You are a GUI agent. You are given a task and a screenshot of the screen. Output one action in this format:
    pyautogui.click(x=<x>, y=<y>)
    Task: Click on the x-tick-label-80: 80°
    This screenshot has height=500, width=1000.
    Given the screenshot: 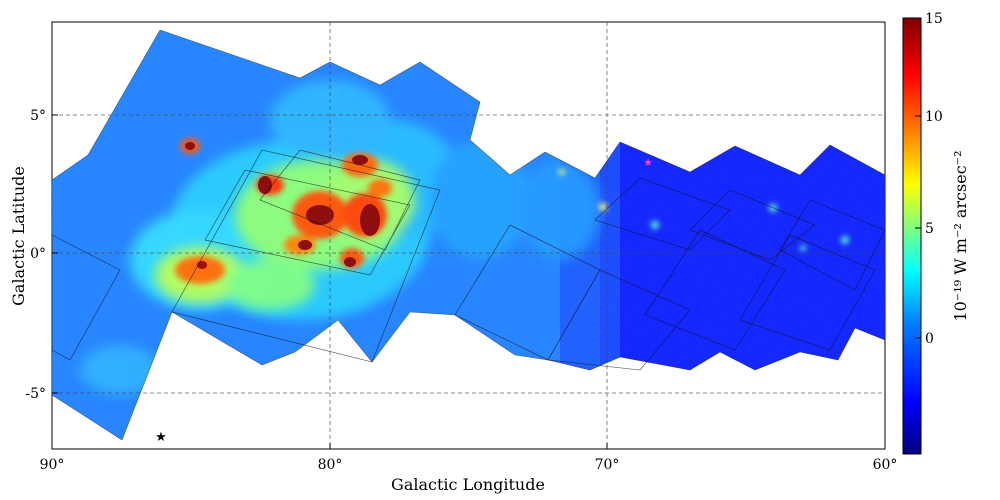 What is the action you would take?
    pyautogui.click(x=330, y=465)
    